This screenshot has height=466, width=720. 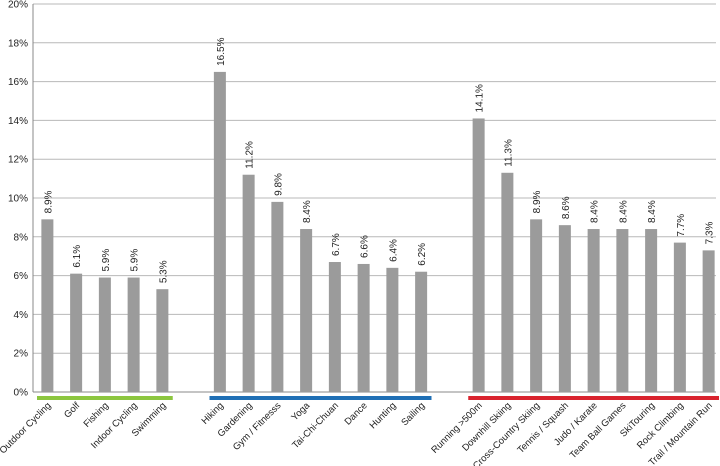 What do you see at coordinates (163, 271) in the screenshot?
I see `data-label: 5.3%` at bounding box center [163, 271].